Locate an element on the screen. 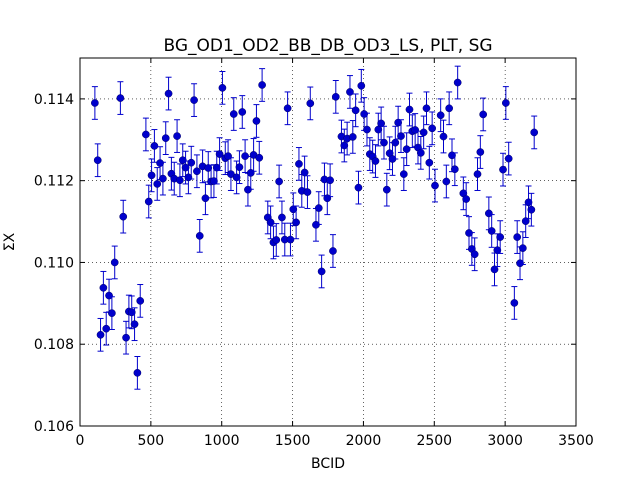 The image size is (640, 480). y-tick-label: 0.114 is located at coordinates (54, 100).